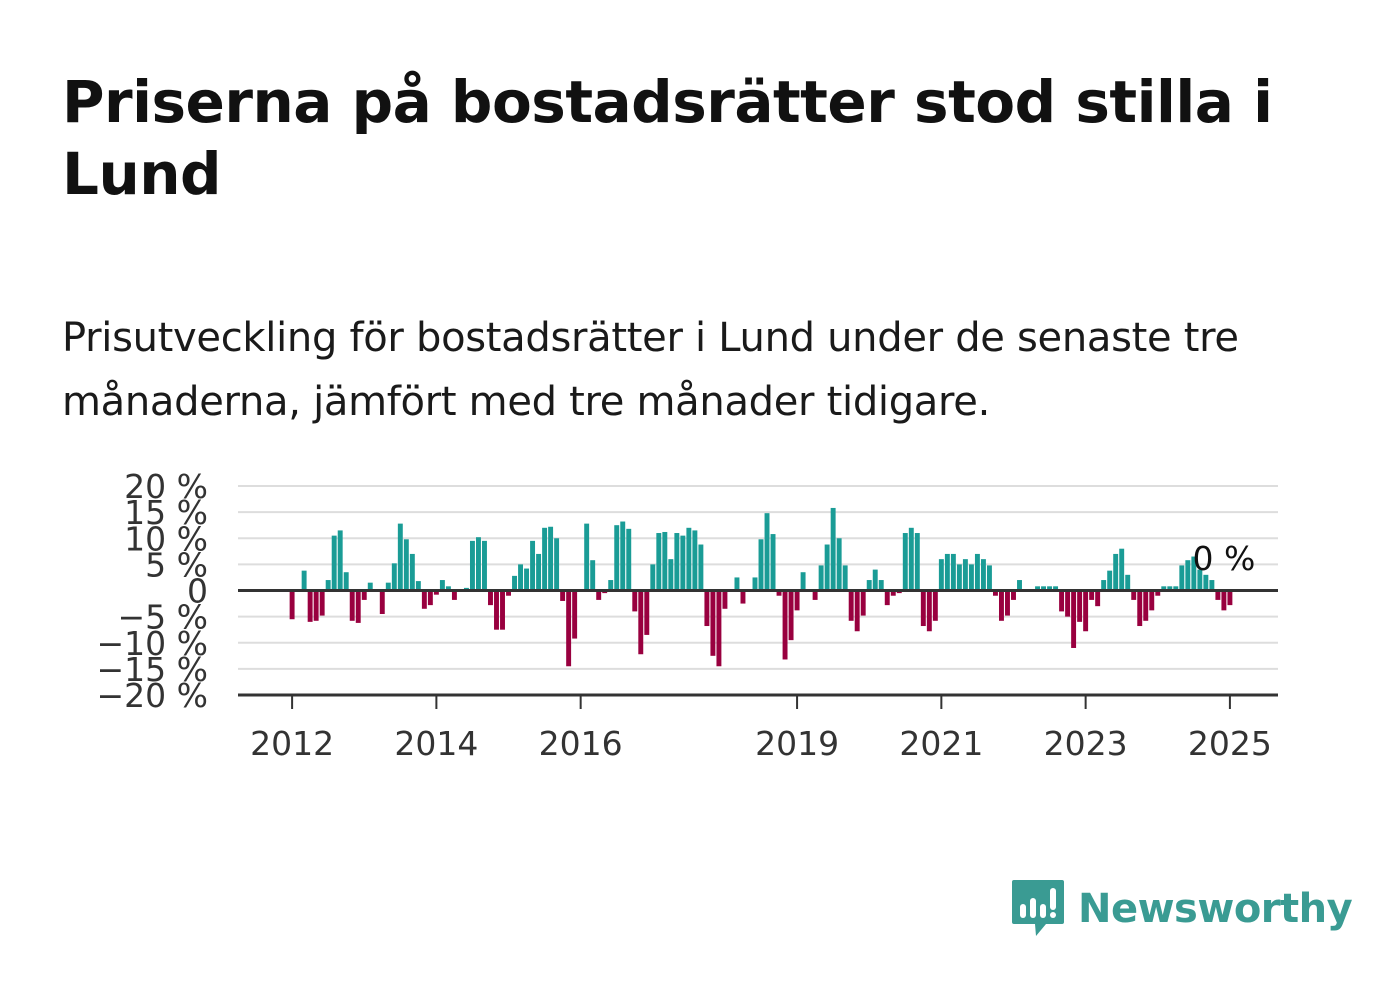 Image resolution: width=1382 pixels, height=999 pixels. Describe the element at coordinates (436, 743) in the screenshot. I see `x-tick-label: 2014` at that location.